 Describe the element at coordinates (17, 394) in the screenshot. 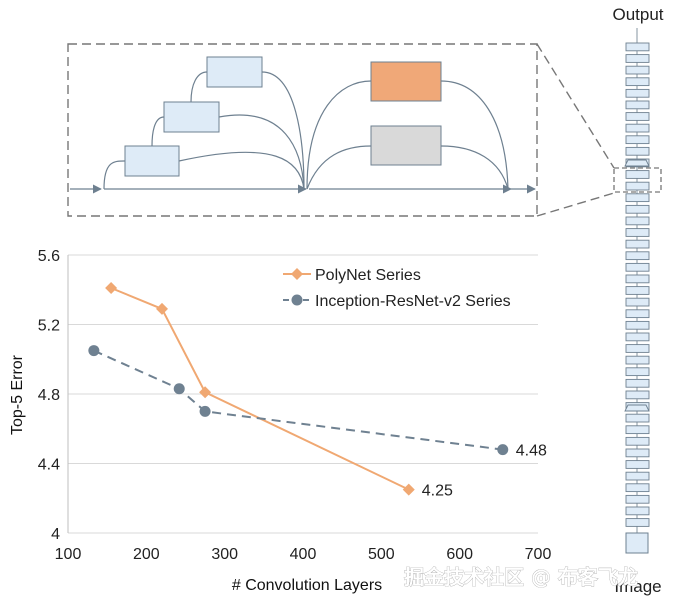

I see `y-axis-title: Top-5 Error` at that location.